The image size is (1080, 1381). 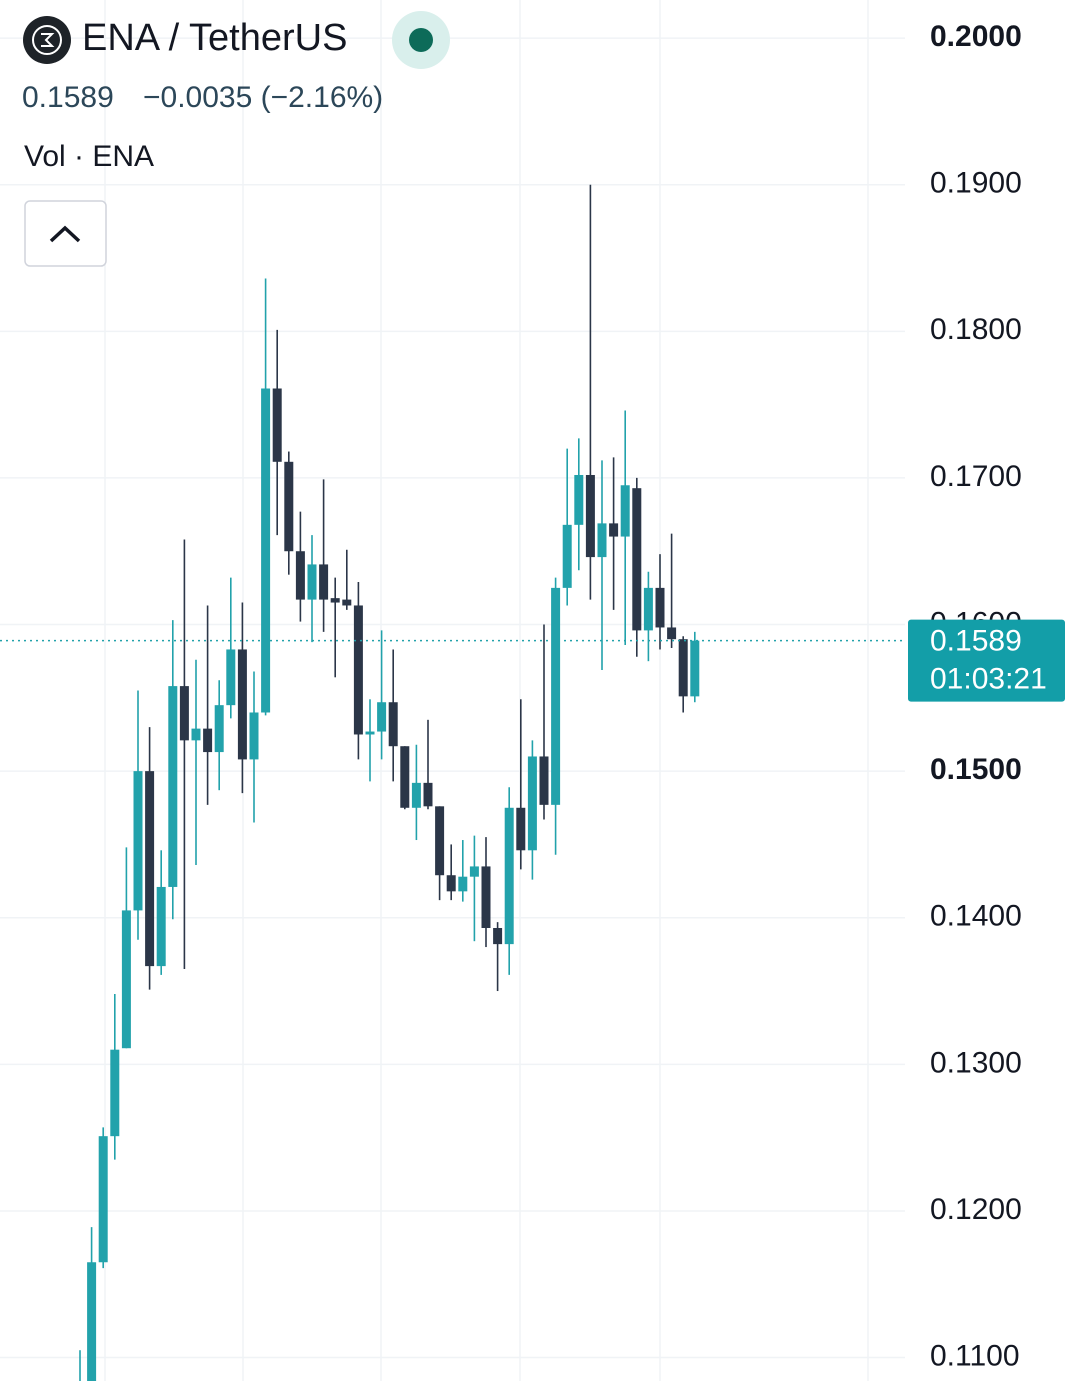 I want to click on last-price: 0.1589, so click(x=68, y=97).